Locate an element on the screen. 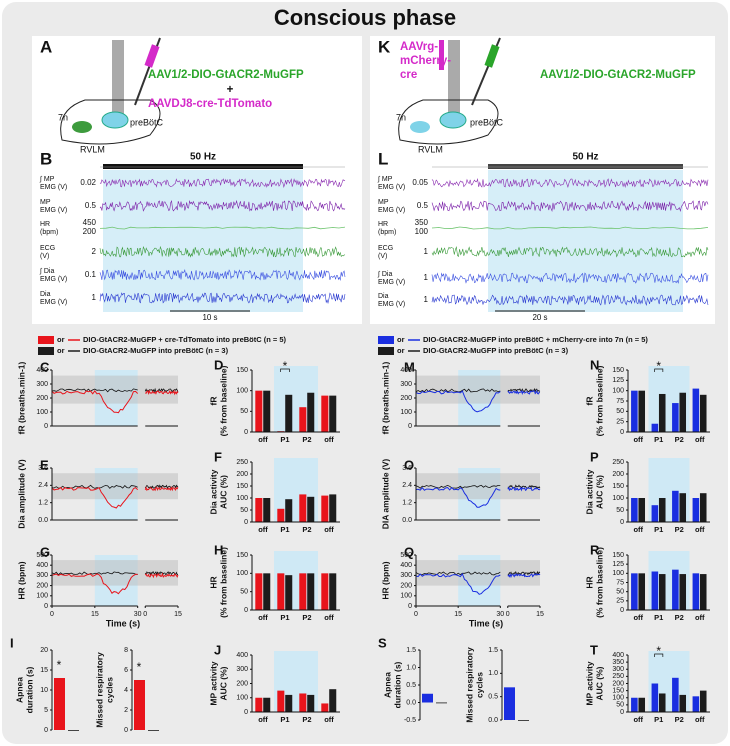 The image size is (730, 746). panel-label: M is located at coordinates (409, 366).